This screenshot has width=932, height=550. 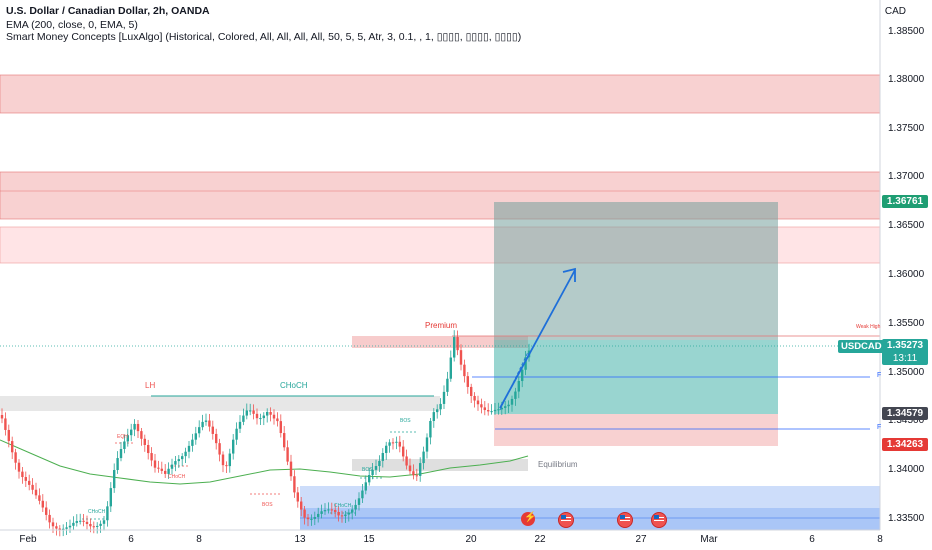 What do you see at coordinates (906, 128) in the screenshot?
I see `y-tick: 1.37500` at bounding box center [906, 128].